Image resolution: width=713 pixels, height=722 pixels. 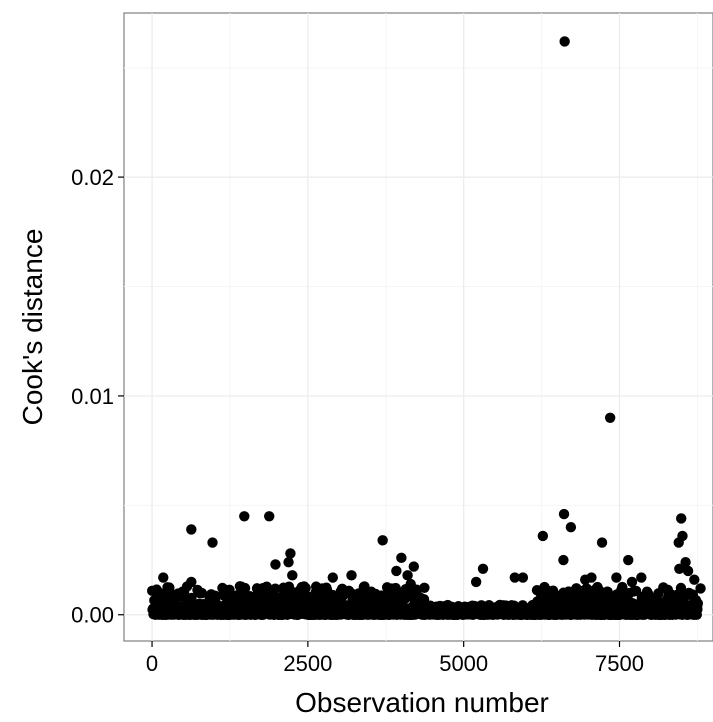 What do you see at coordinates (463, 663) in the screenshot?
I see `x-tick-label: 5000` at bounding box center [463, 663].